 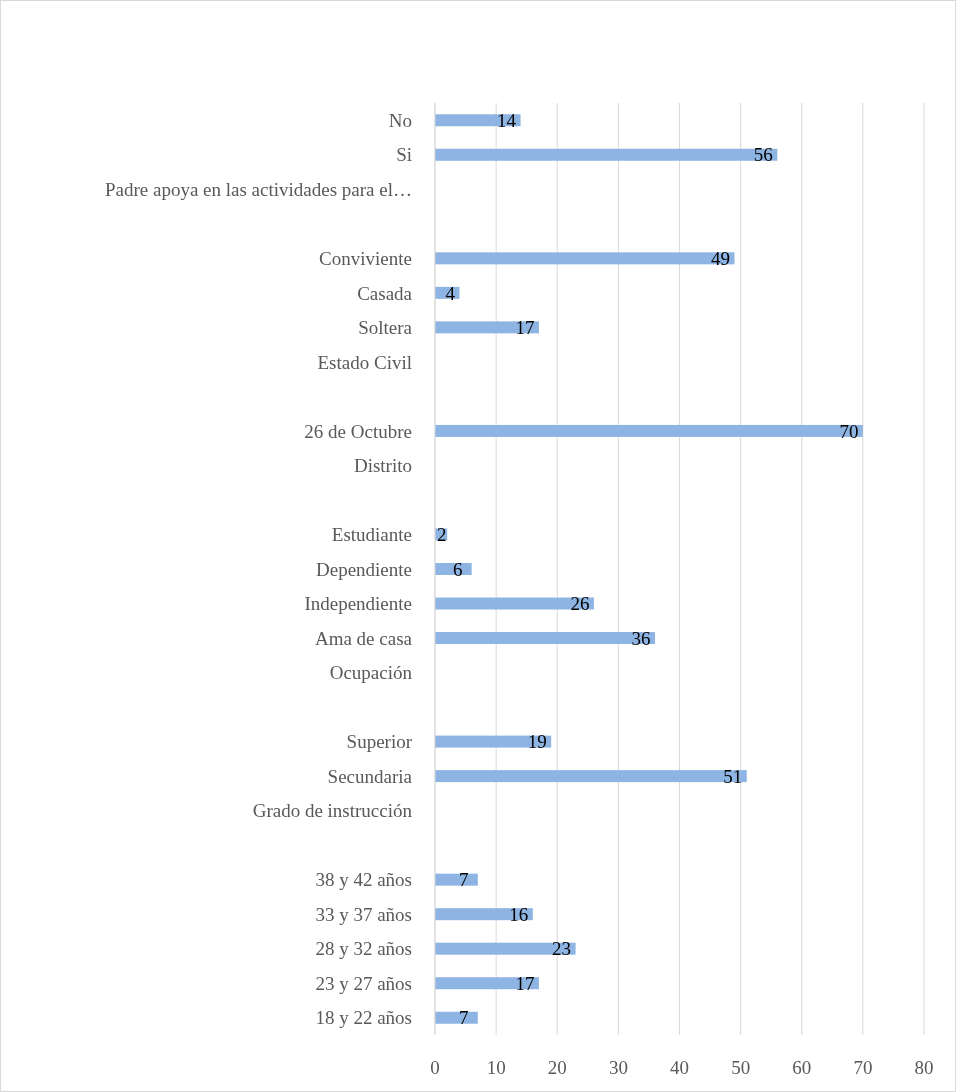 I want to click on x-tick-label: 70, so click(x=863, y=1067).